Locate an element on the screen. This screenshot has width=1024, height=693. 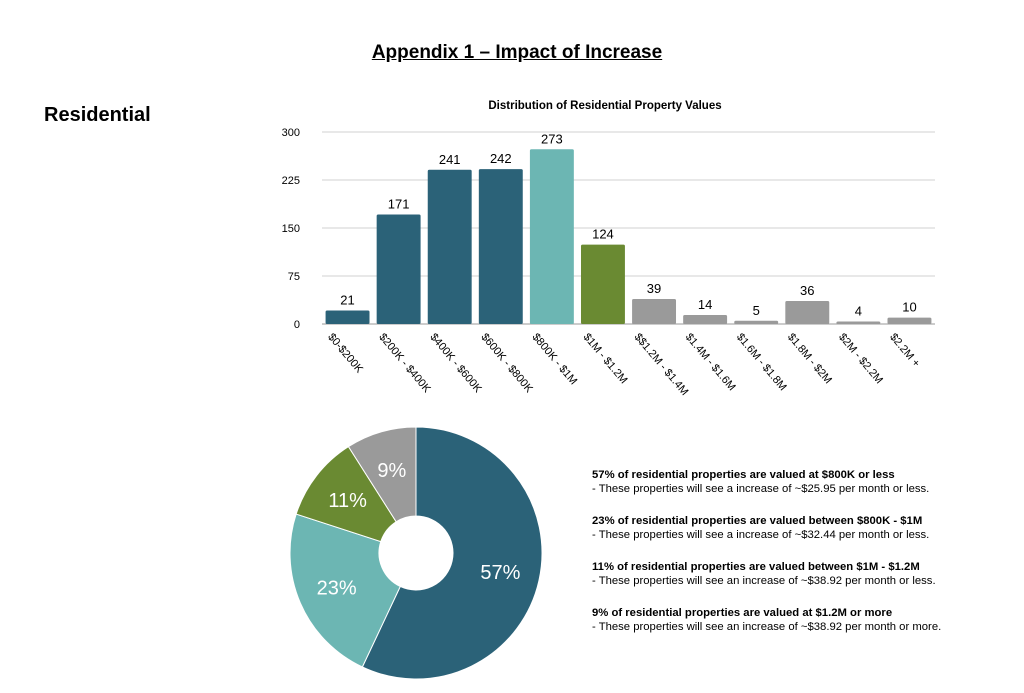
bar-chart-y-axis: 0 75 150 225 300 is located at coordinates (291, 229).